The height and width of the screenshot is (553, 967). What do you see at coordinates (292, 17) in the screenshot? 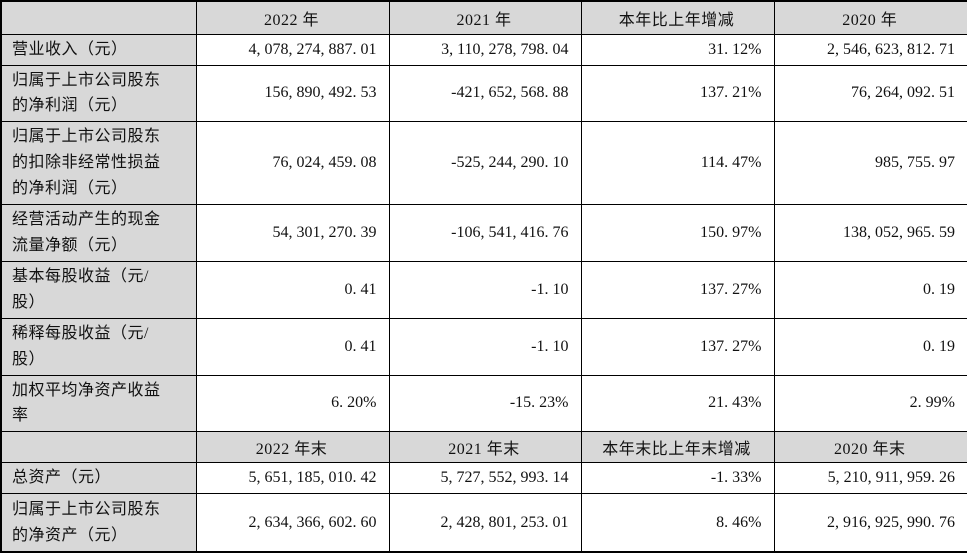
I see `col-header-2022: 2022 年` at bounding box center [292, 17].